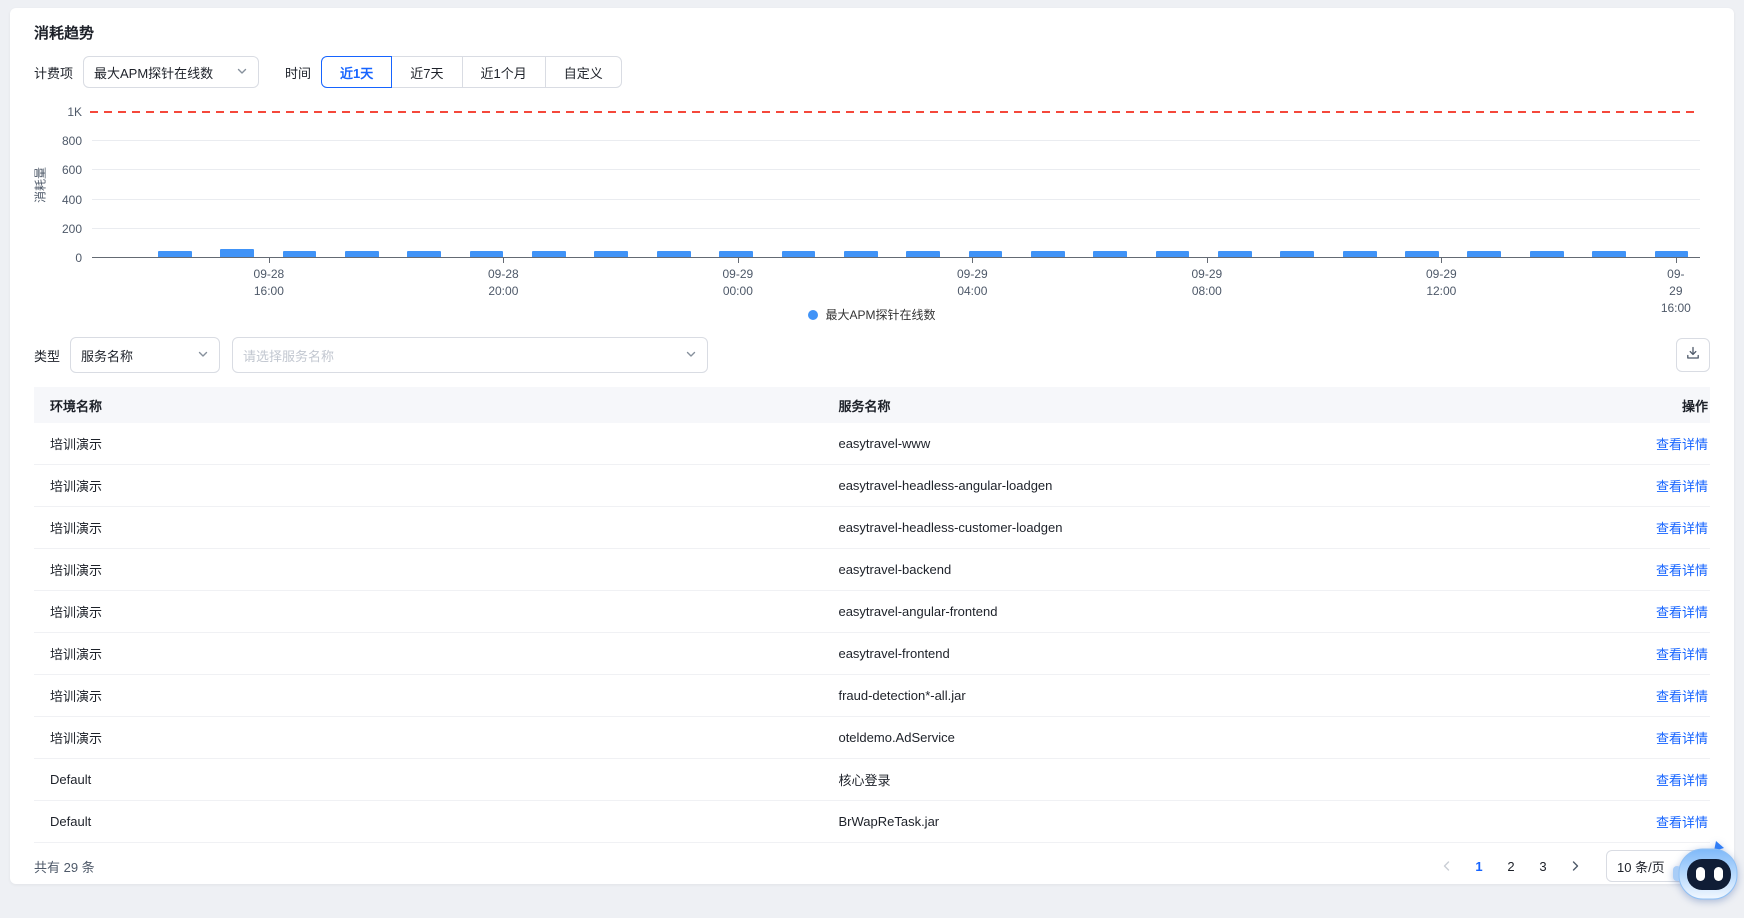 This screenshot has width=1744, height=918. Describe the element at coordinates (426, 72) in the screenshot. I see `time-tab-2: 近7天` at that location.